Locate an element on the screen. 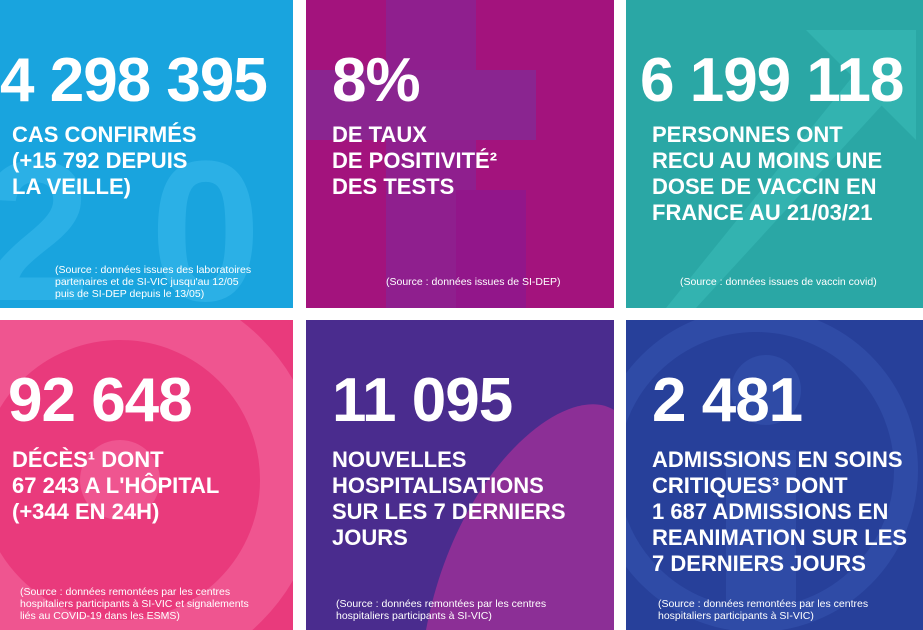 The height and width of the screenshot is (630, 923). source-line: puis de SI-DEP depuis le 13/05) is located at coordinates (130, 294).